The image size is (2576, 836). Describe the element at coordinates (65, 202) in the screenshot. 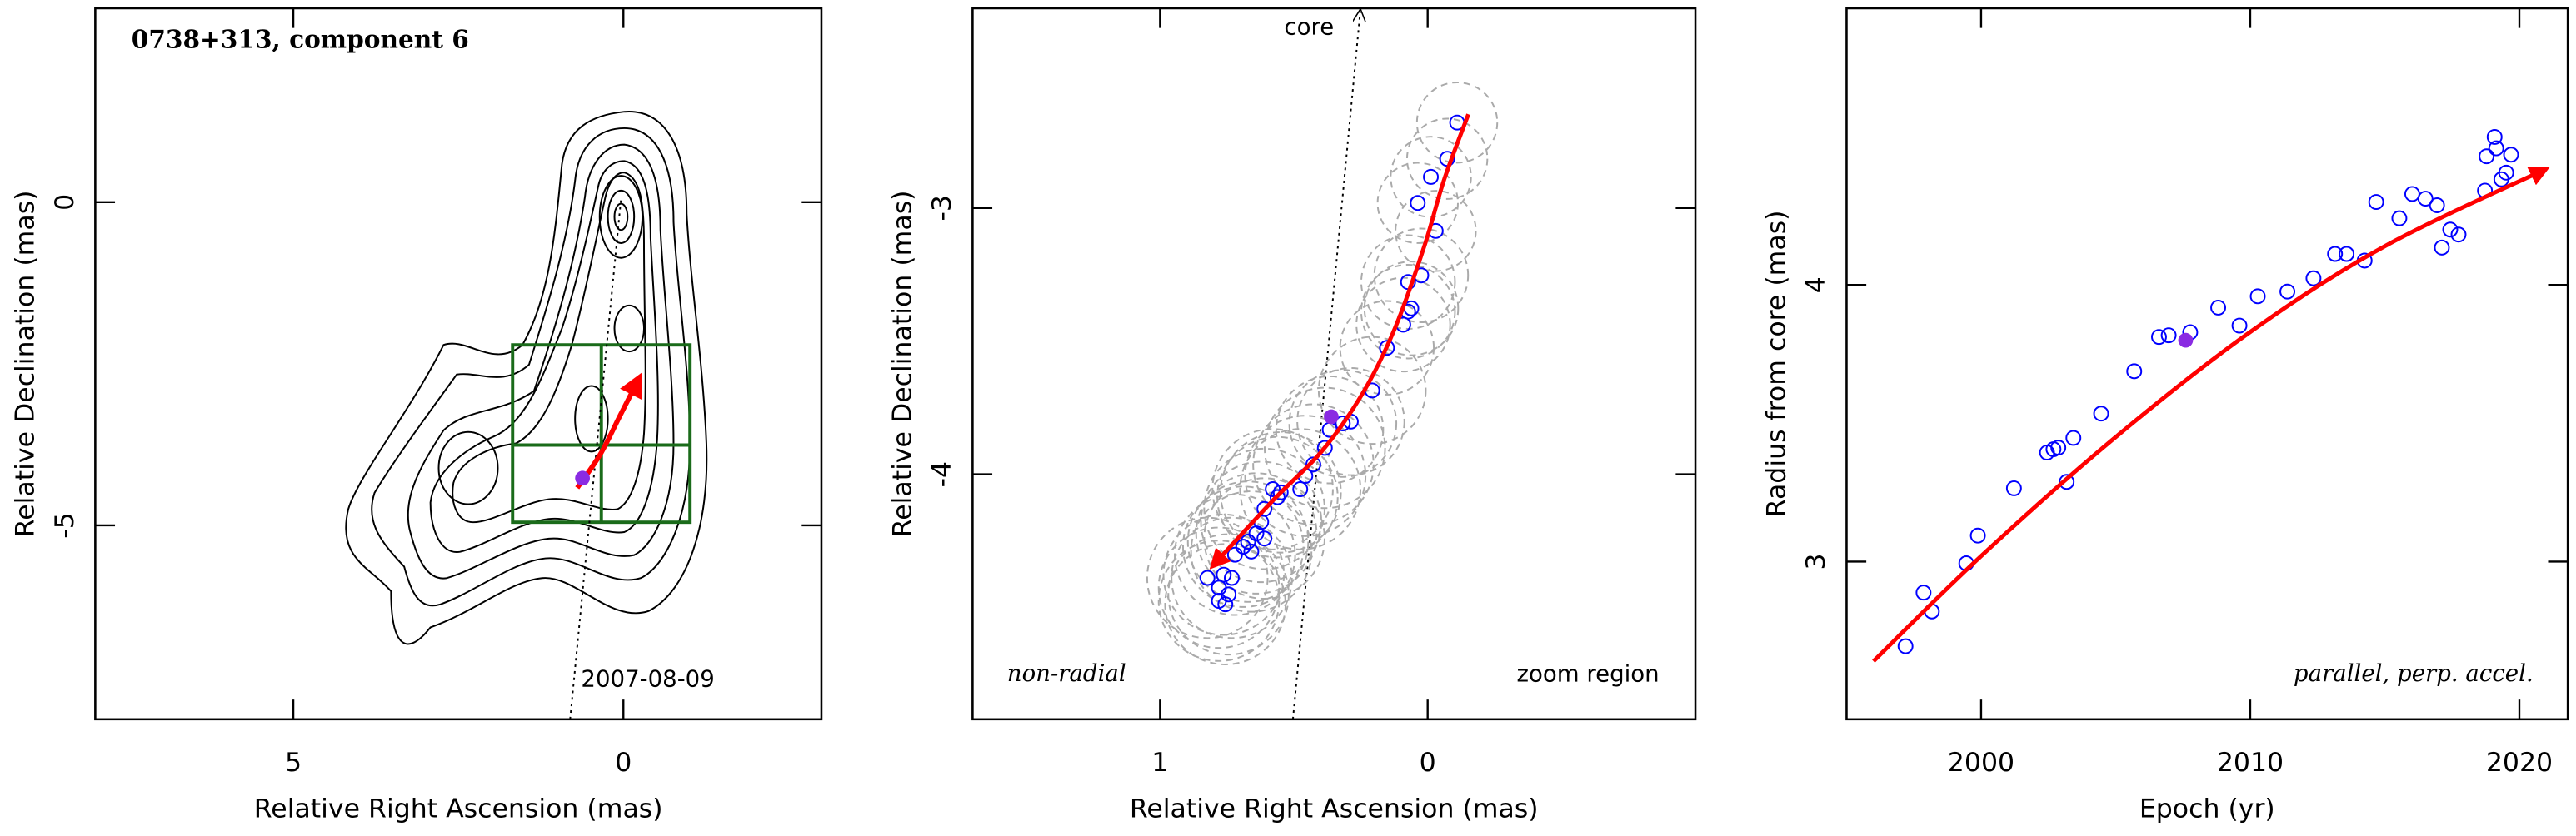

I see `y-tick-label: 0` at that location.